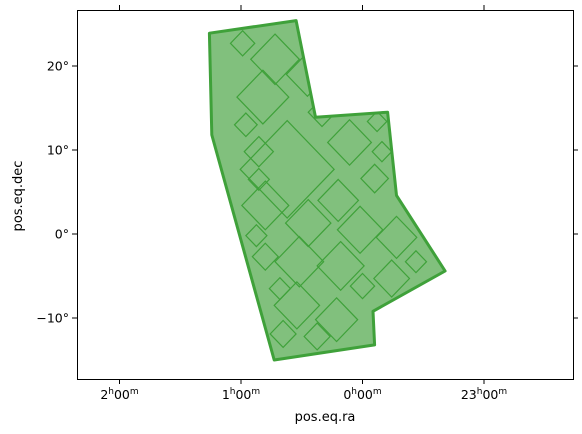 Image resolution: width=582 pixels, height=434 pixels. What do you see at coordinates (362, 394) in the screenshot?
I see `x-tick-label-2: 0h00m` at bounding box center [362, 394].